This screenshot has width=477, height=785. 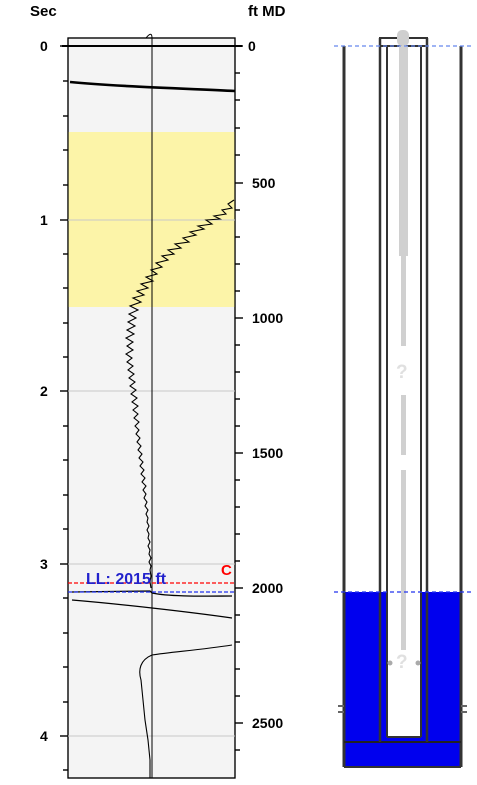 I want to click on unknown-rod-marker-lower: ?, so click(x=402, y=662).